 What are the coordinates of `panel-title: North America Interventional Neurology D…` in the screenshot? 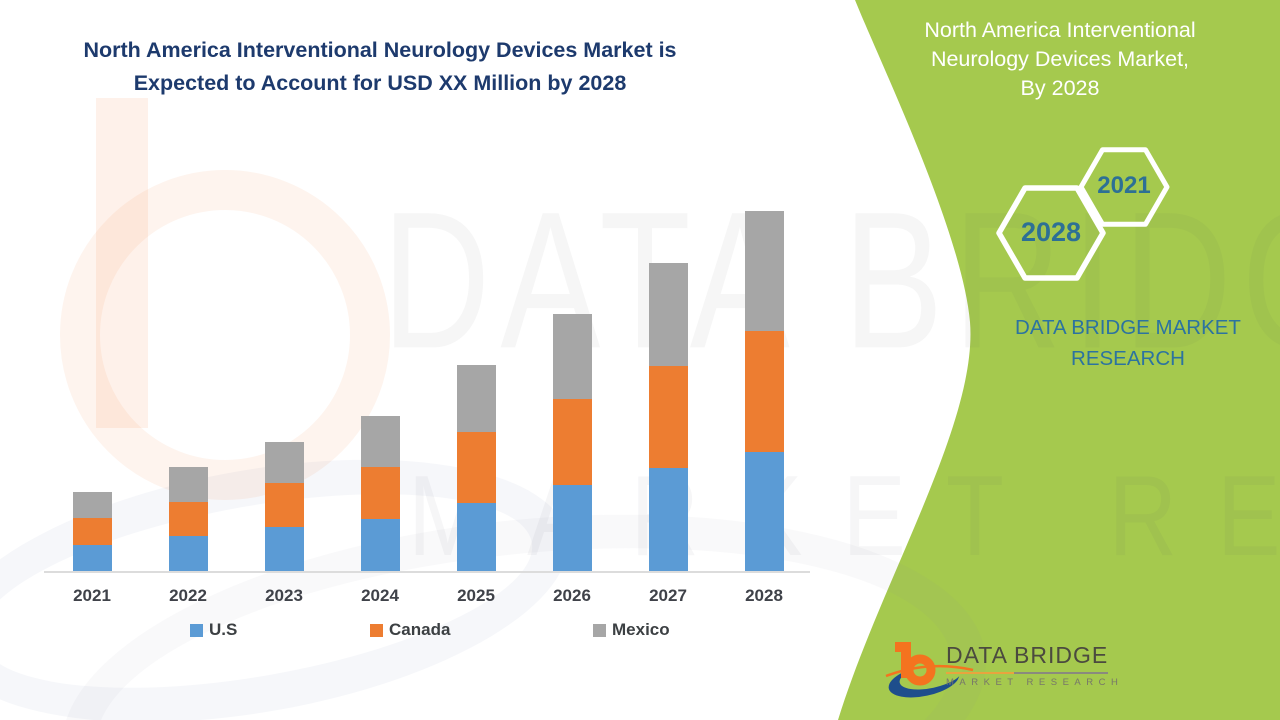 It's located at (1060, 59).